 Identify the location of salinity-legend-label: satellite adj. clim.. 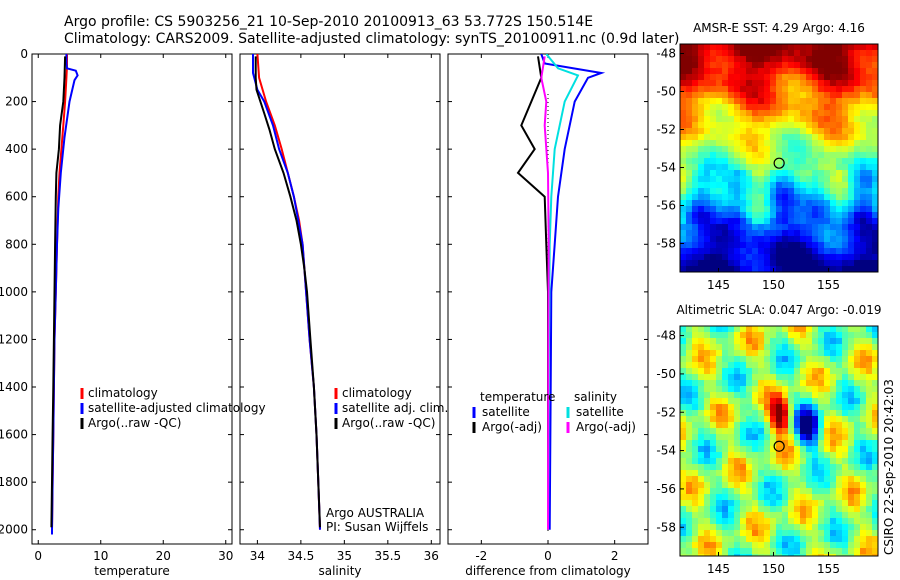
(395, 408).